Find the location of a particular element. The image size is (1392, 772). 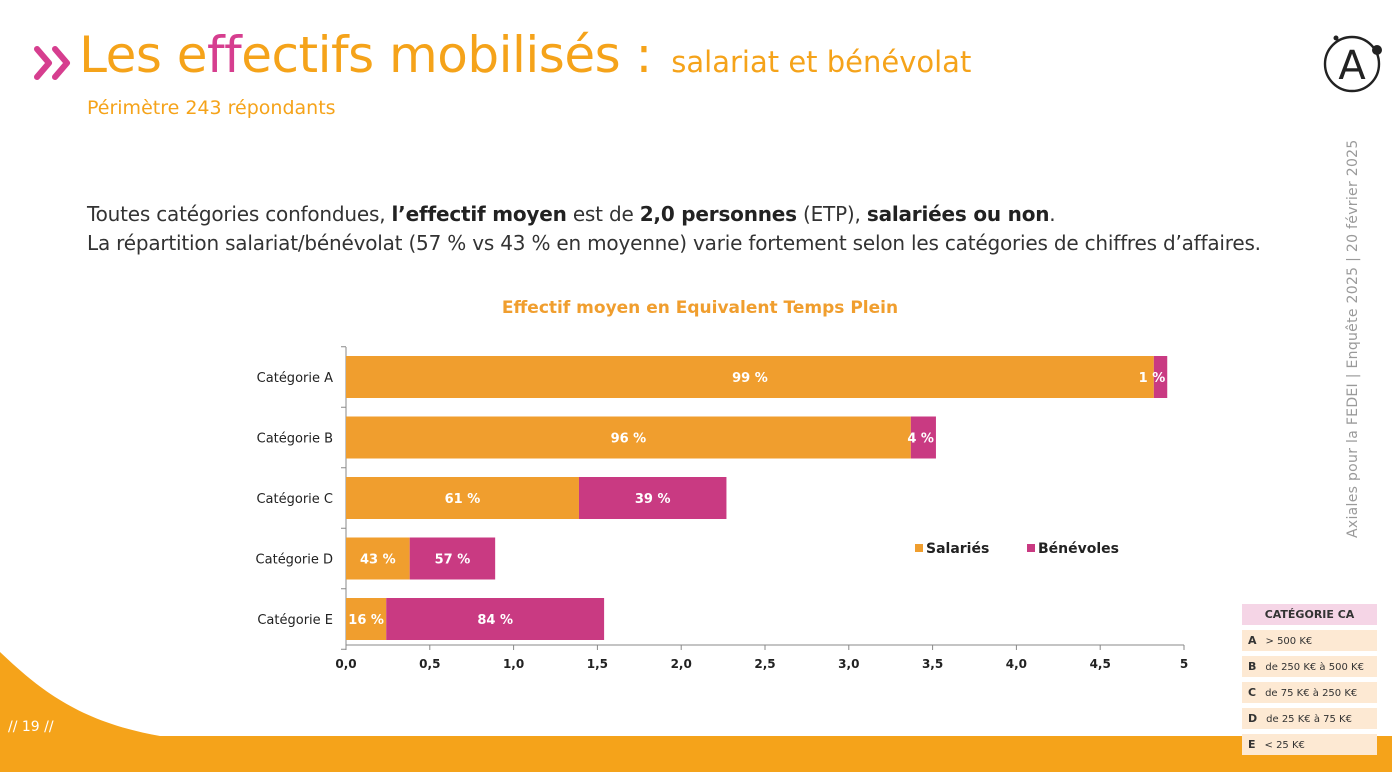

x-tick-label: 0,5 is located at coordinates (429, 664).